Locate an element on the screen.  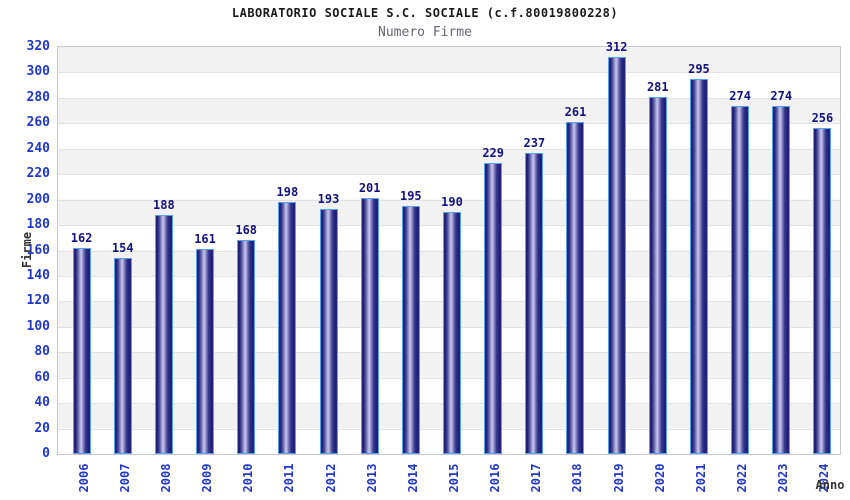
x-axis-tick-label: 2016 is located at coordinates (495, 478).